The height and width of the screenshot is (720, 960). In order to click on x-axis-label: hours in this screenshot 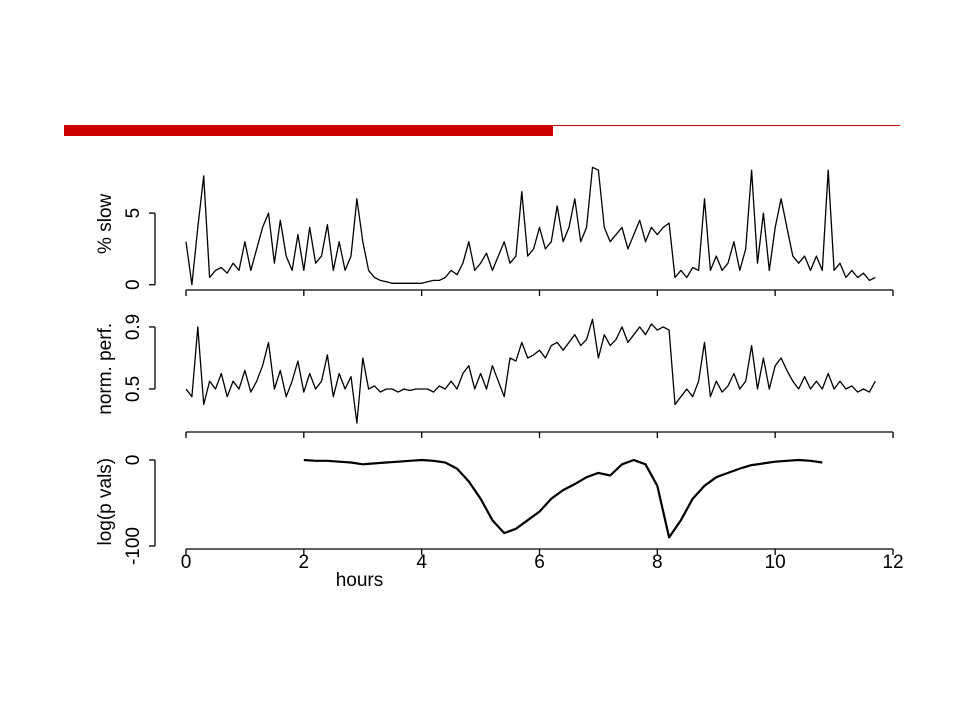, I will do `click(360, 580)`.